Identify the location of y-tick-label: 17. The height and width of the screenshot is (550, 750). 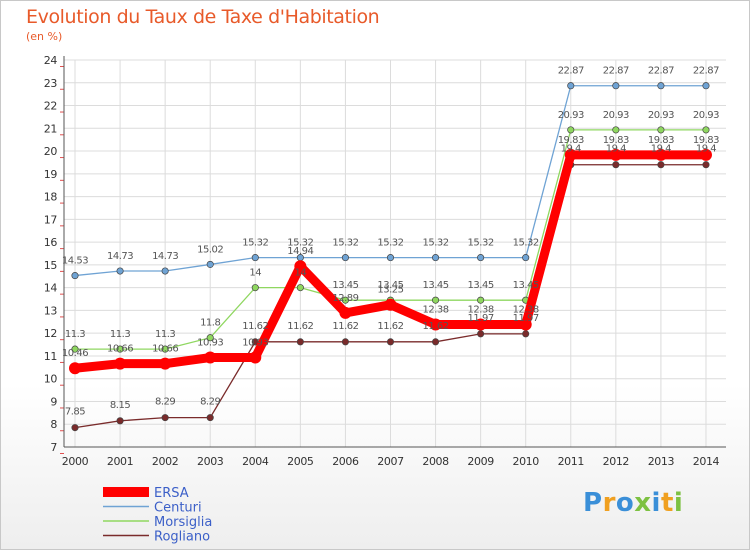
(51, 219).